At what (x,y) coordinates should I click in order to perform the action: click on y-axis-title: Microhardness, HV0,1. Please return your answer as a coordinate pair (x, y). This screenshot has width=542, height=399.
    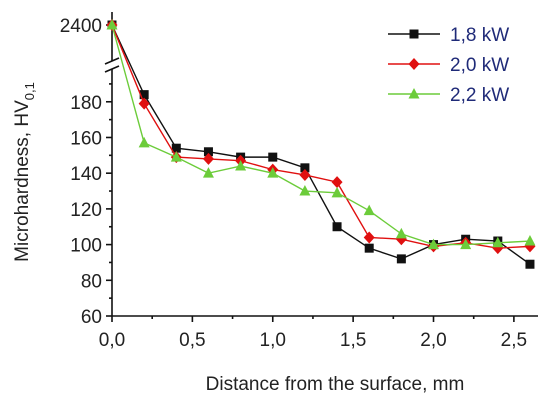
    Looking at the image, I should click on (24, 172).